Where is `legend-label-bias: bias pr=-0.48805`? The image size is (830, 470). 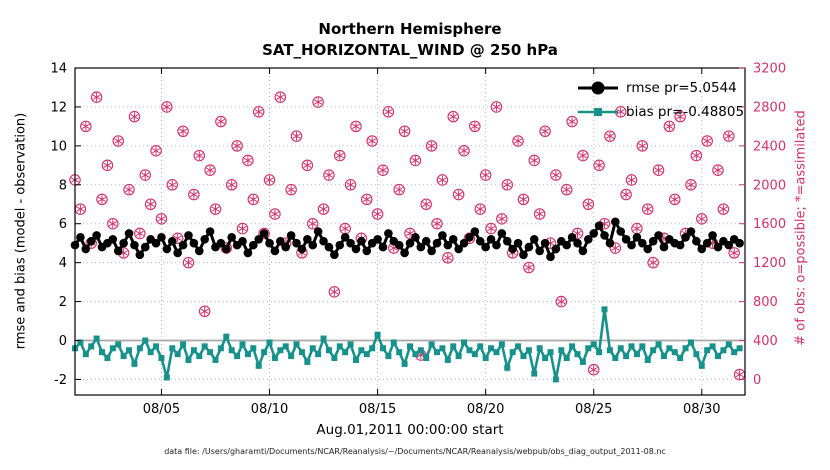
legend-label-bias: bias pr=-0.48805 is located at coordinates (685, 112).